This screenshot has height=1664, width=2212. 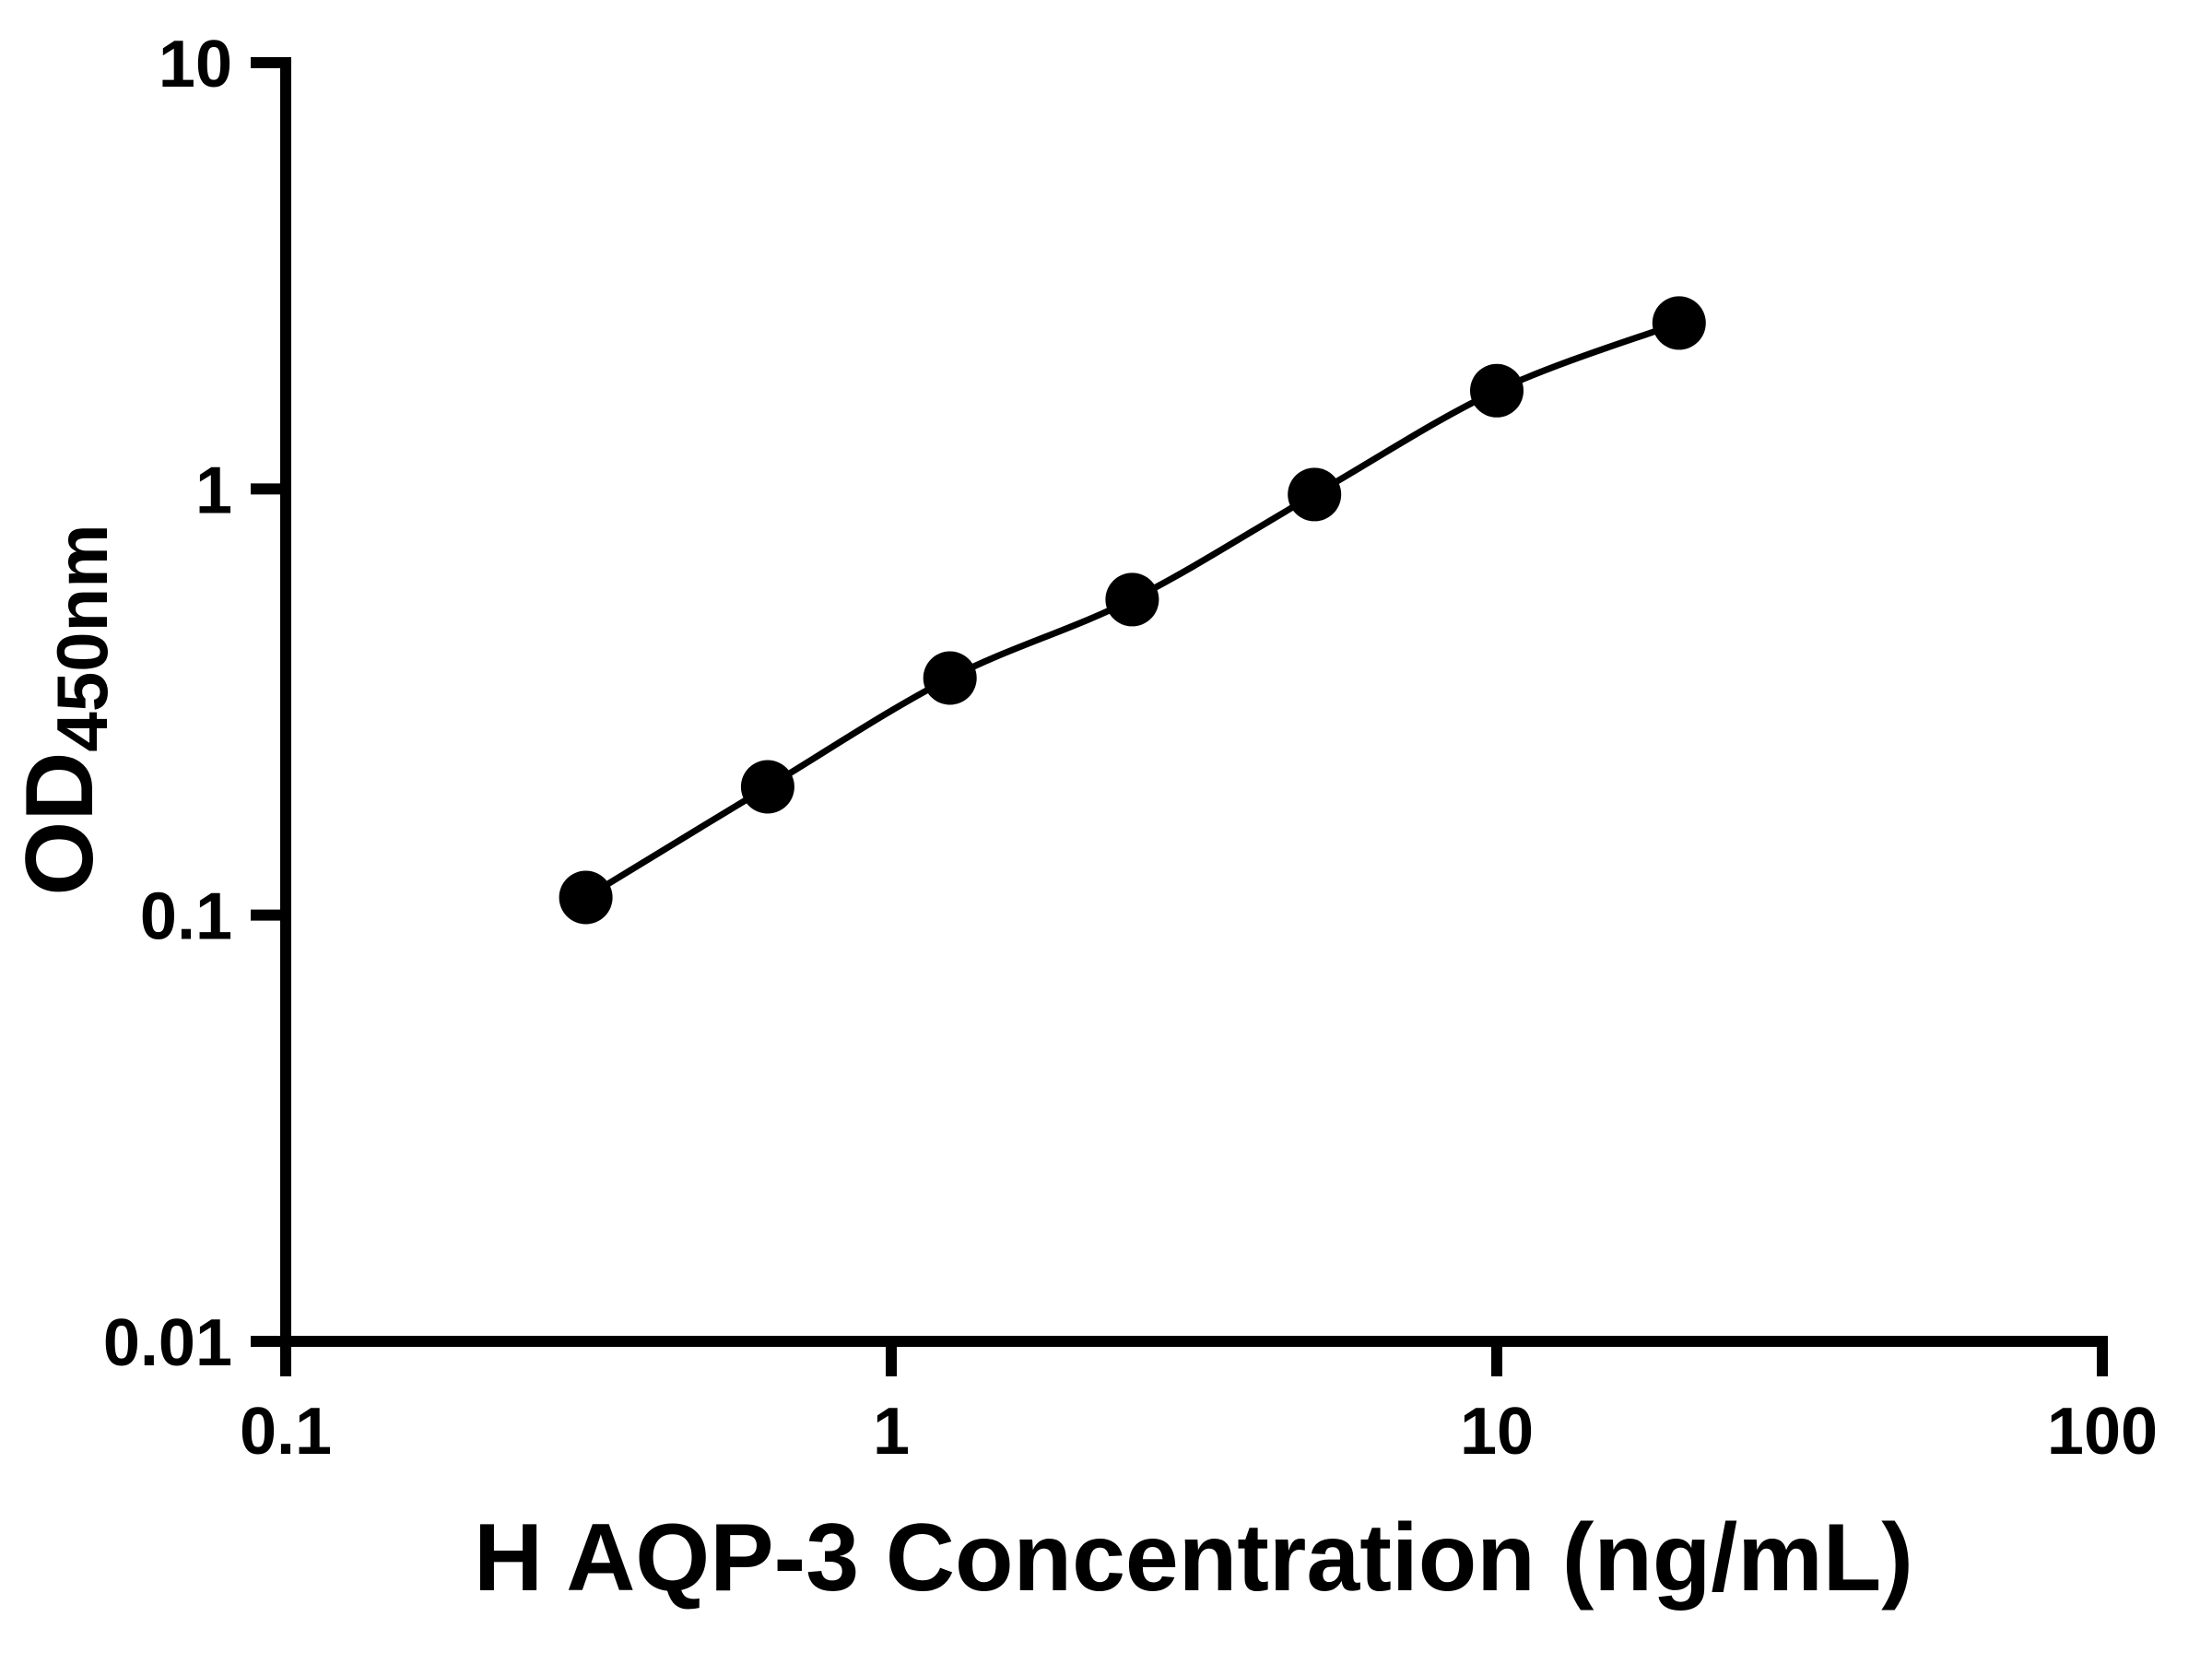 I want to click on y-axis-tick-label: 1, so click(x=213, y=490).